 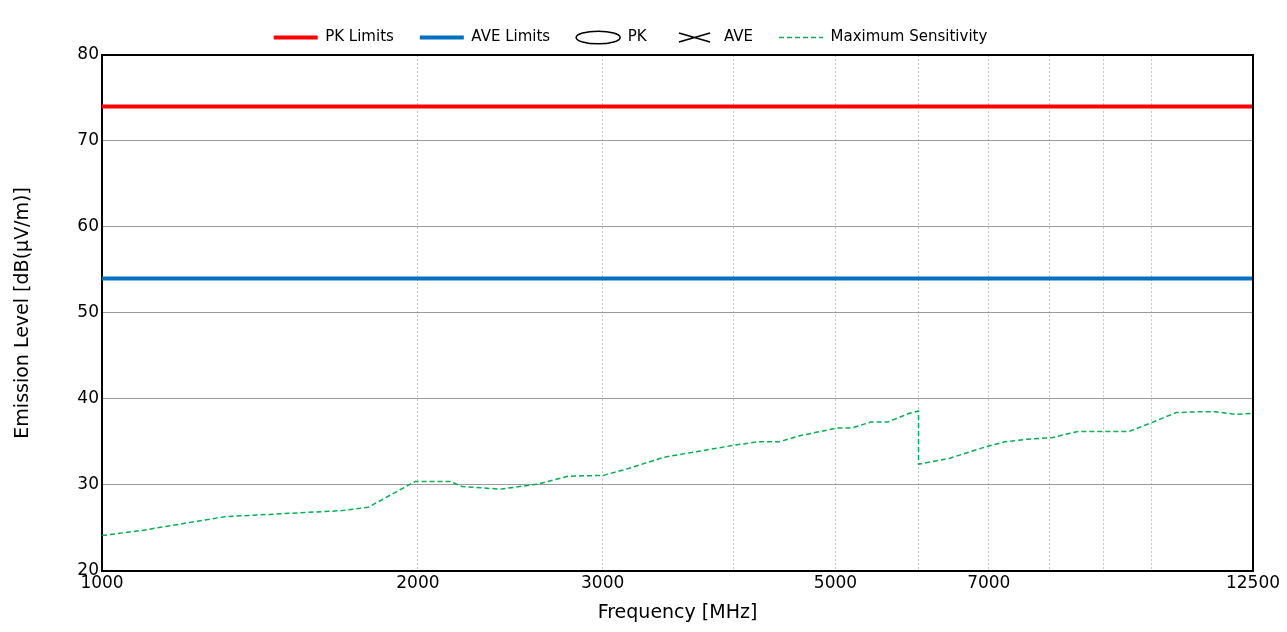 What do you see at coordinates (88, 311) in the screenshot?
I see `y-tick-label: 50` at bounding box center [88, 311].